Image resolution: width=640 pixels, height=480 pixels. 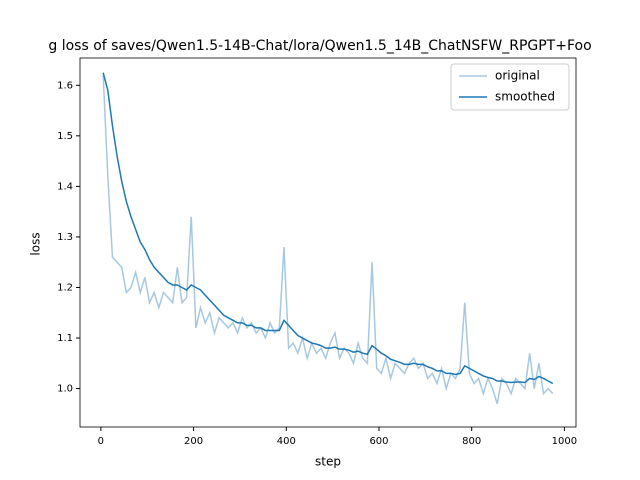 What do you see at coordinates (65, 136) in the screenshot?
I see `y-tick-label: 1.5` at bounding box center [65, 136].